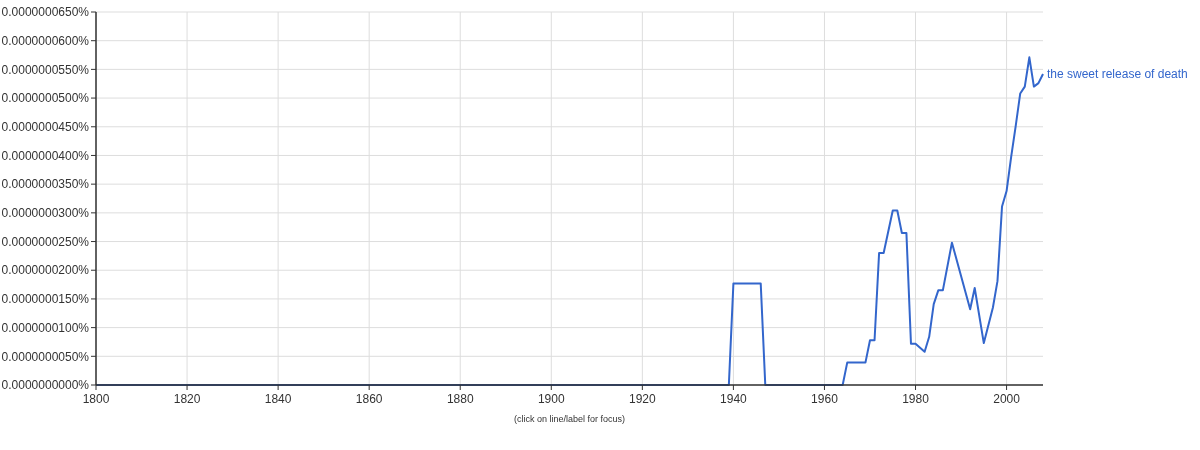 This screenshot has height=450, width=1200. What do you see at coordinates (569, 419) in the screenshot?
I see `text: (click on line/label for focus)` at bounding box center [569, 419].